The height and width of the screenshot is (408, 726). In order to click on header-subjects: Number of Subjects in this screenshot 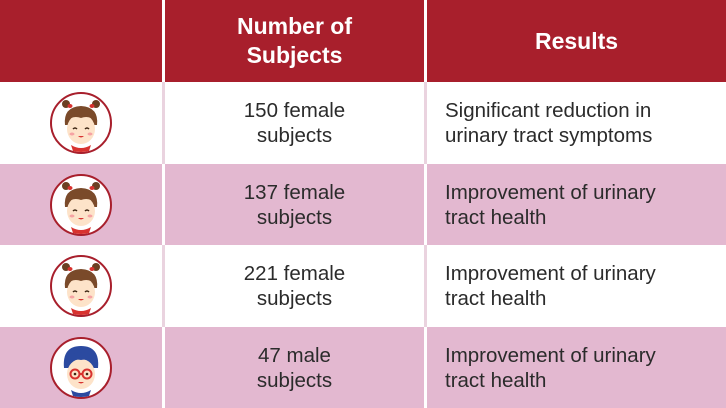, I will do `click(293, 41)`.